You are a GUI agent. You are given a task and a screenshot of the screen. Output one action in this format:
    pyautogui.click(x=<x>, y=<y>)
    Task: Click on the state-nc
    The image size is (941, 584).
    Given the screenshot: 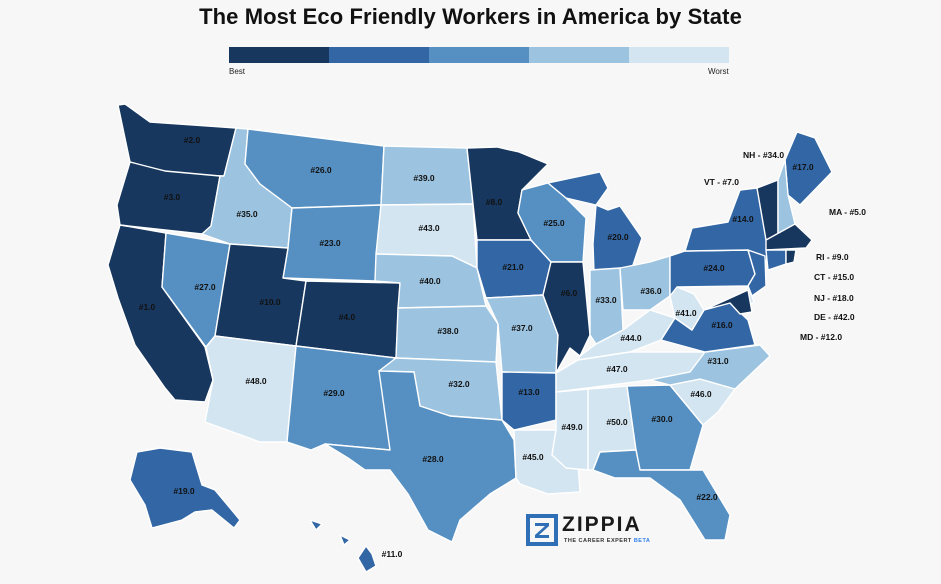 What is the action you would take?
    pyautogui.click(x=710, y=367)
    